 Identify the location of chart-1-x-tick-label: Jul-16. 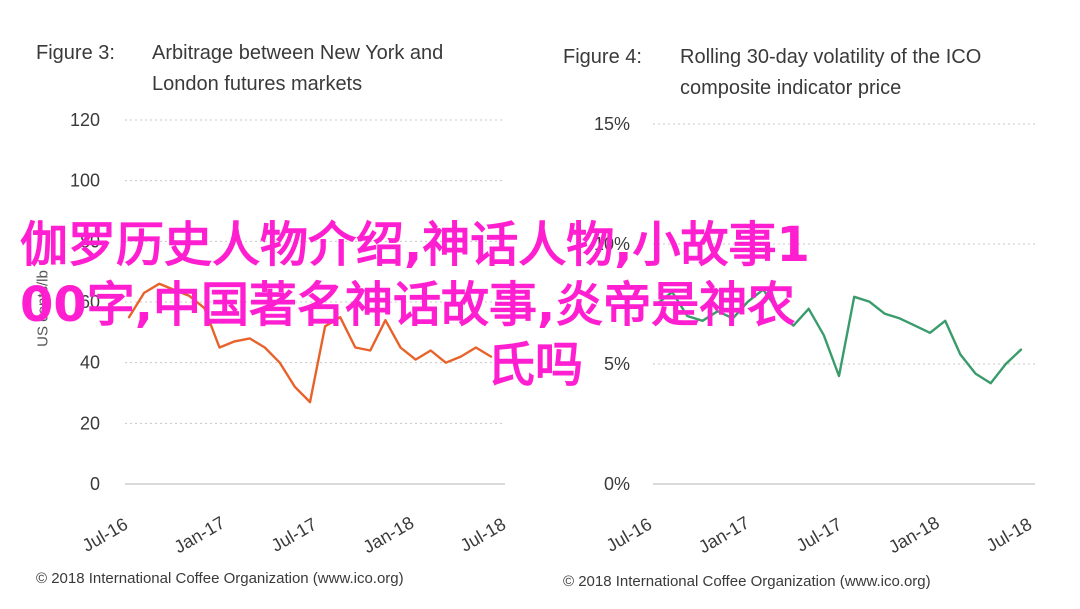
(105, 535).